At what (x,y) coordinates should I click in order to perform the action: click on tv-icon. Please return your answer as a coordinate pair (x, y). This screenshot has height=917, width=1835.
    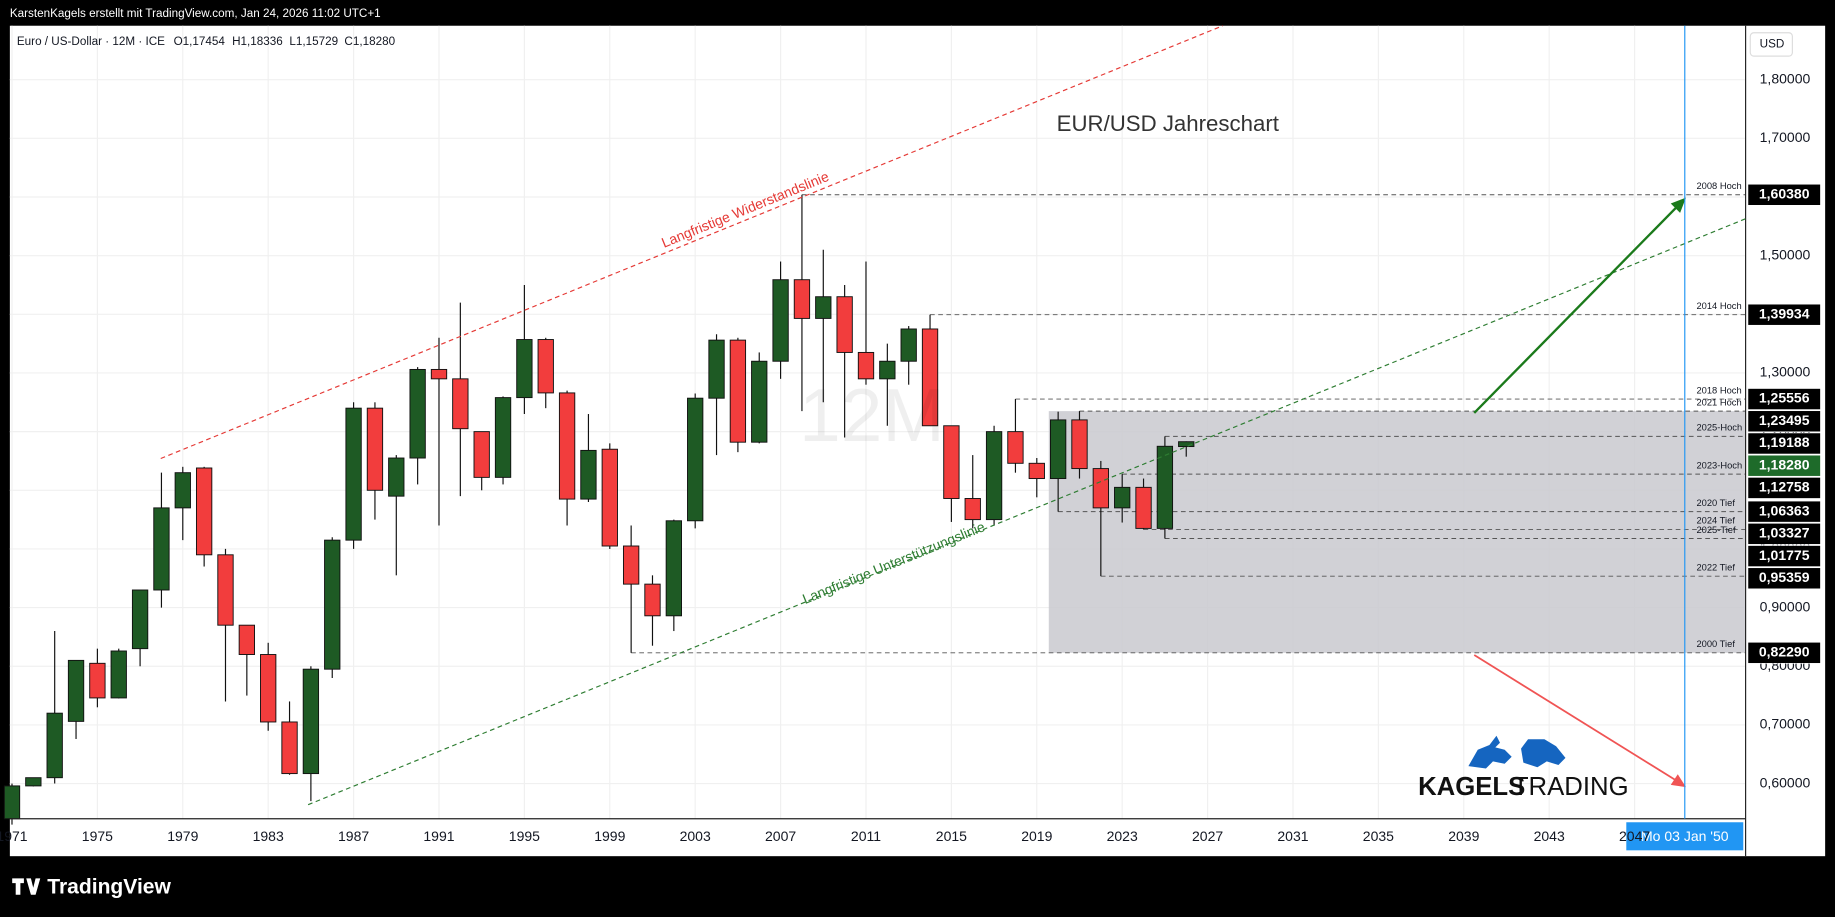
    Looking at the image, I should click on (26, 886).